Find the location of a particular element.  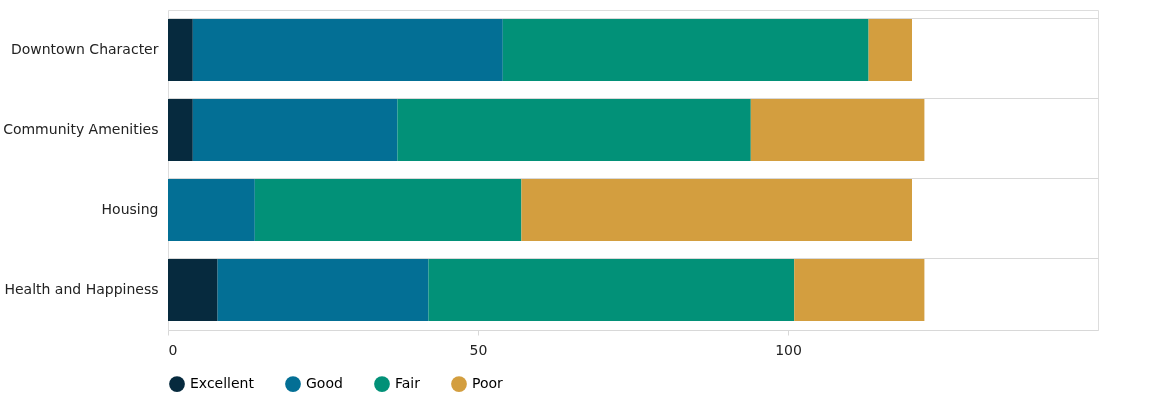

legend-label: Excellent is located at coordinates (222, 383).